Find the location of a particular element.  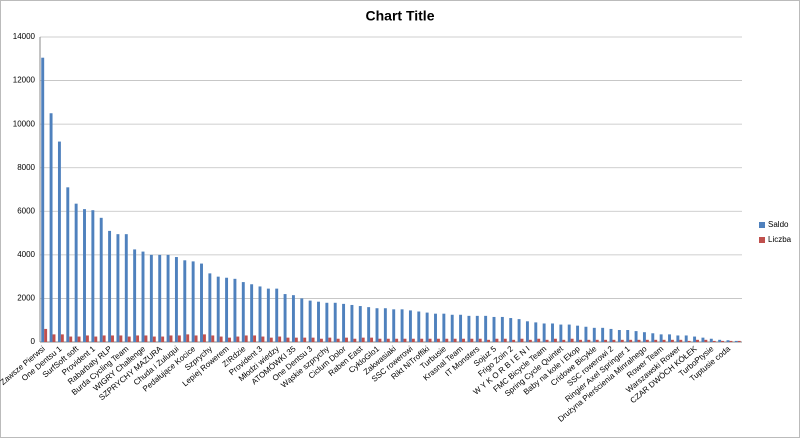

legend-label: Saldo is located at coordinates (778, 224).